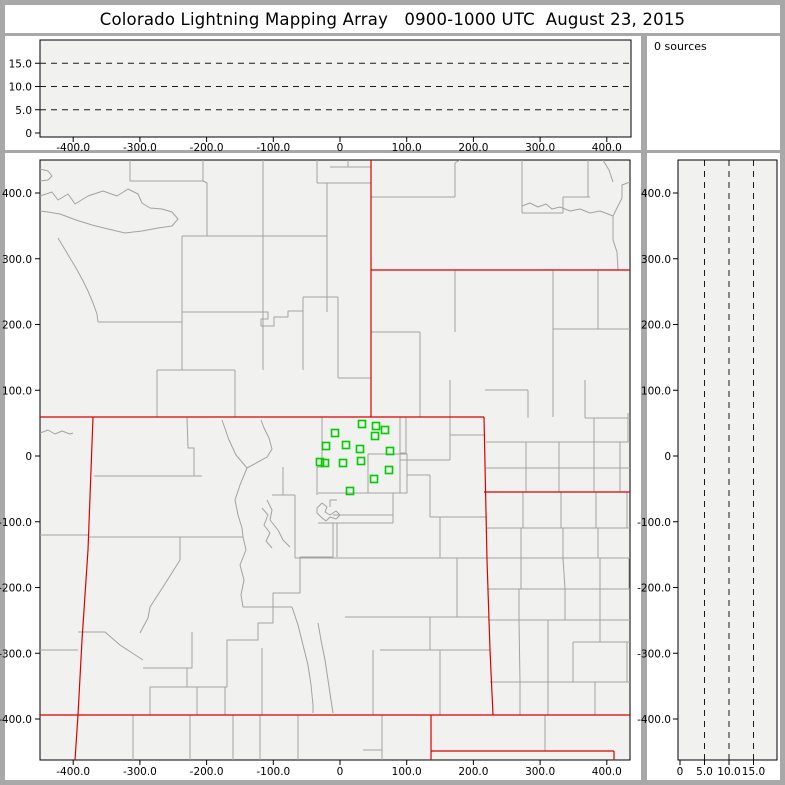 Image resolution: width=785 pixels, height=785 pixels. Describe the element at coordinates (727, 460) in the screenshot. I see `altitude-ns-plot` at that location.